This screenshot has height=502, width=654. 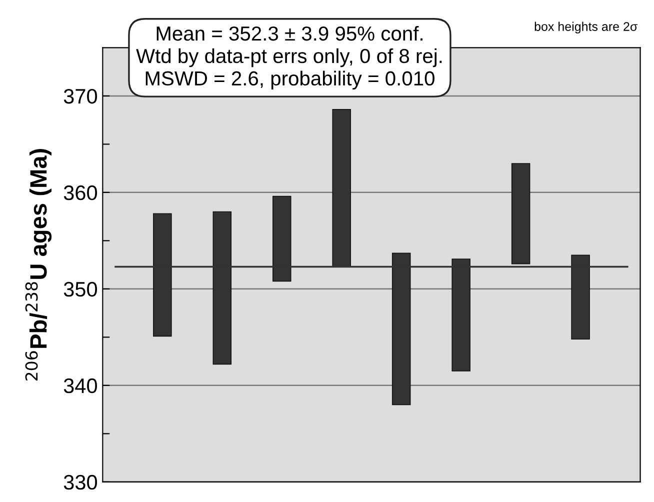 I want to click on y-tick-label: 340, so click(x=81, y=386).